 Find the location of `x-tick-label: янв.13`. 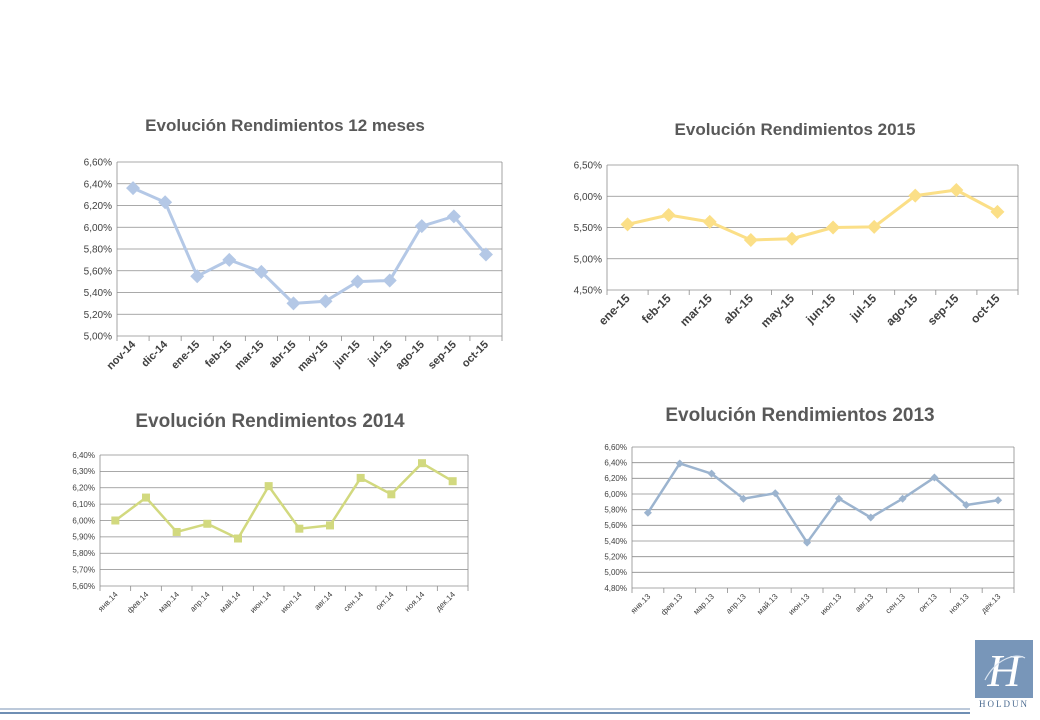

x-tick-label: янв.13 is located at coordinates (641, 604).